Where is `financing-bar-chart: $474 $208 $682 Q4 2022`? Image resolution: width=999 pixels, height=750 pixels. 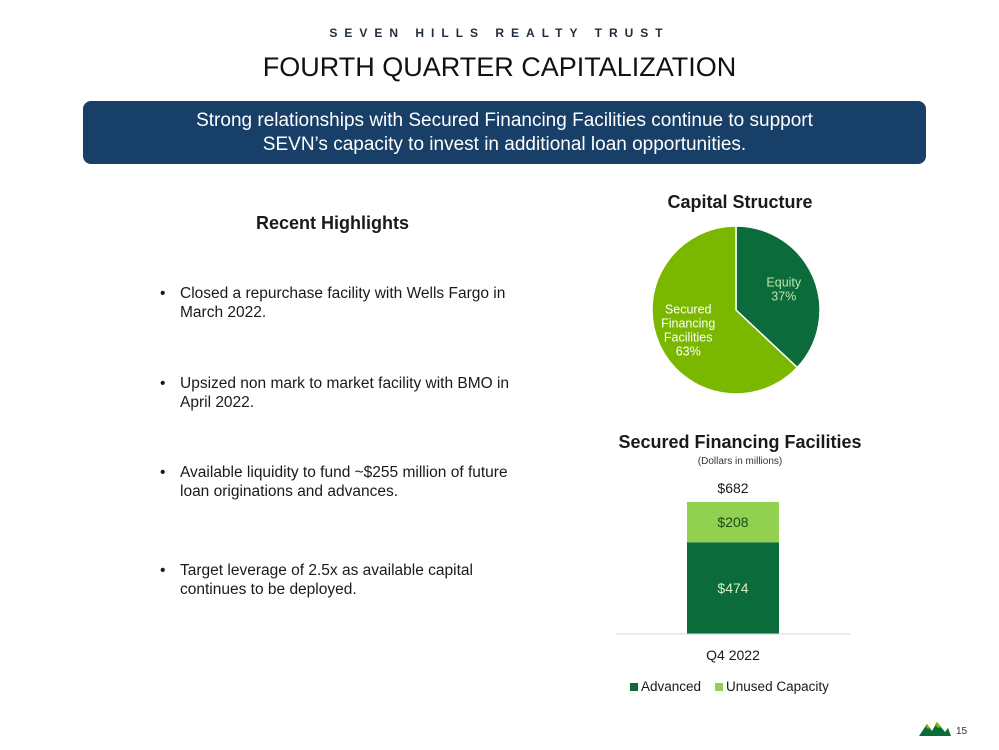
financing-bar-chart: $474 $208 $682 Q4 2022 is located at coordinates (733, 571).